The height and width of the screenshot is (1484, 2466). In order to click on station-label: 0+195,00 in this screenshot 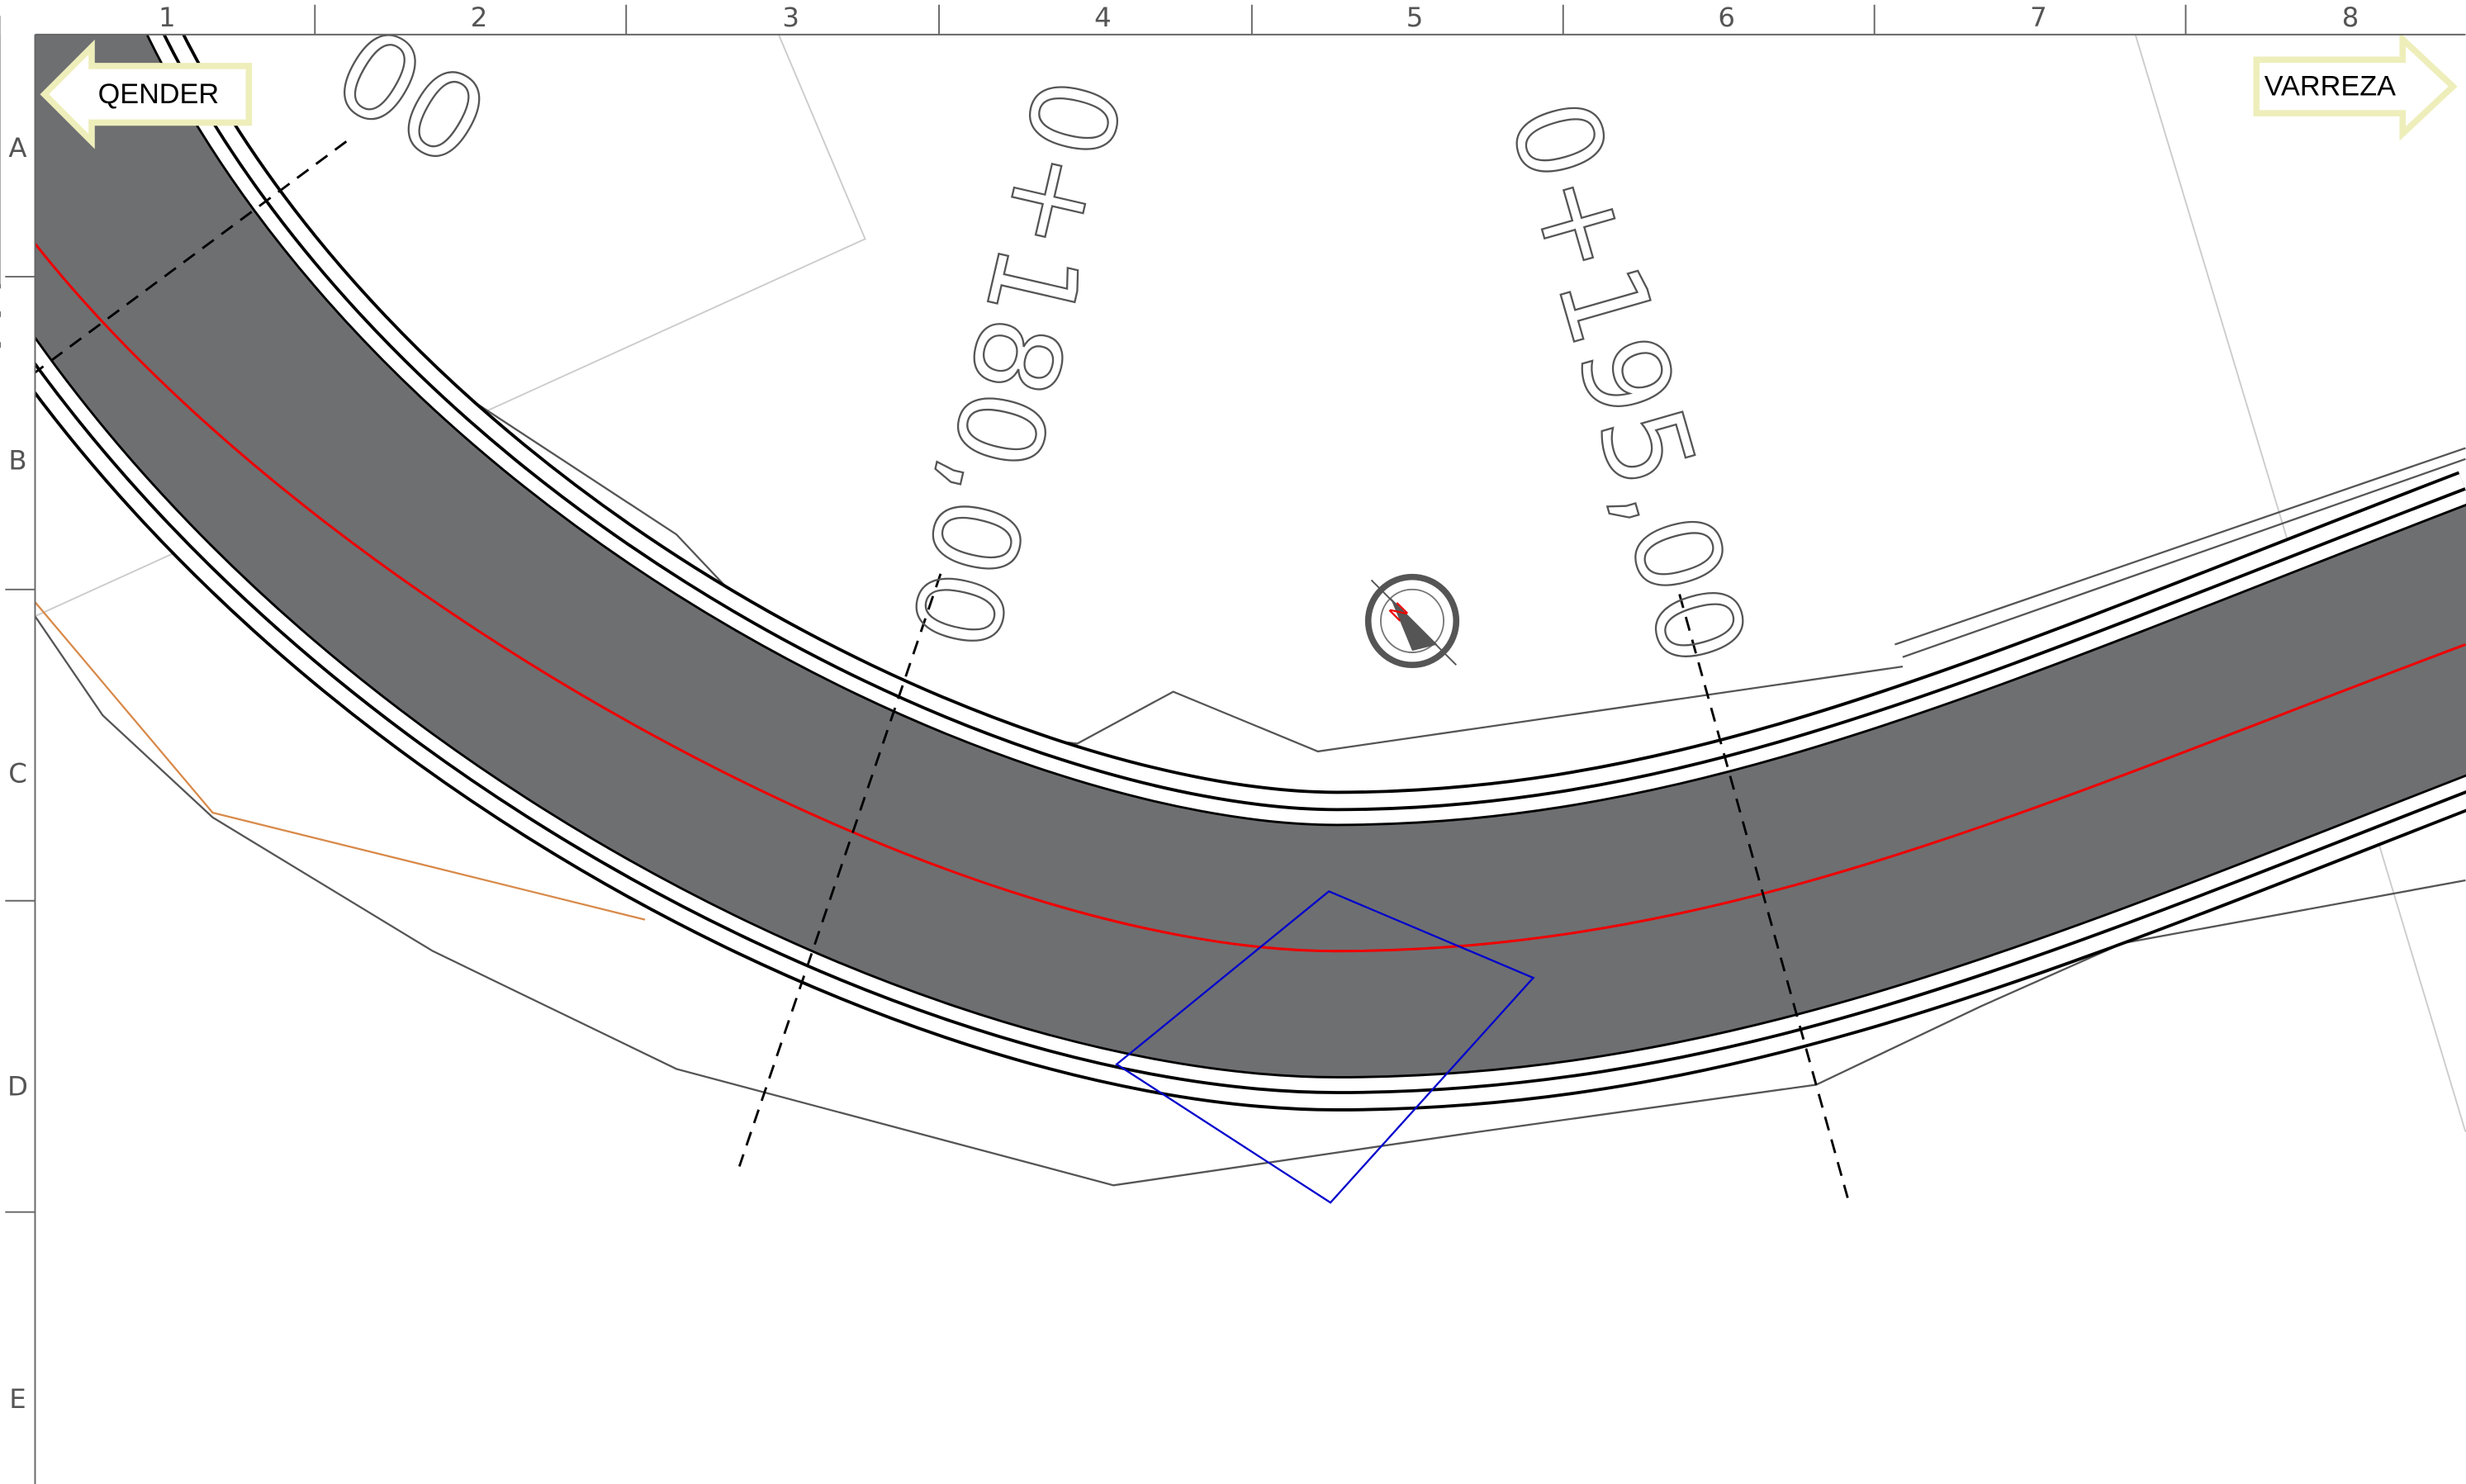, I will do `click(1627, 383)`.